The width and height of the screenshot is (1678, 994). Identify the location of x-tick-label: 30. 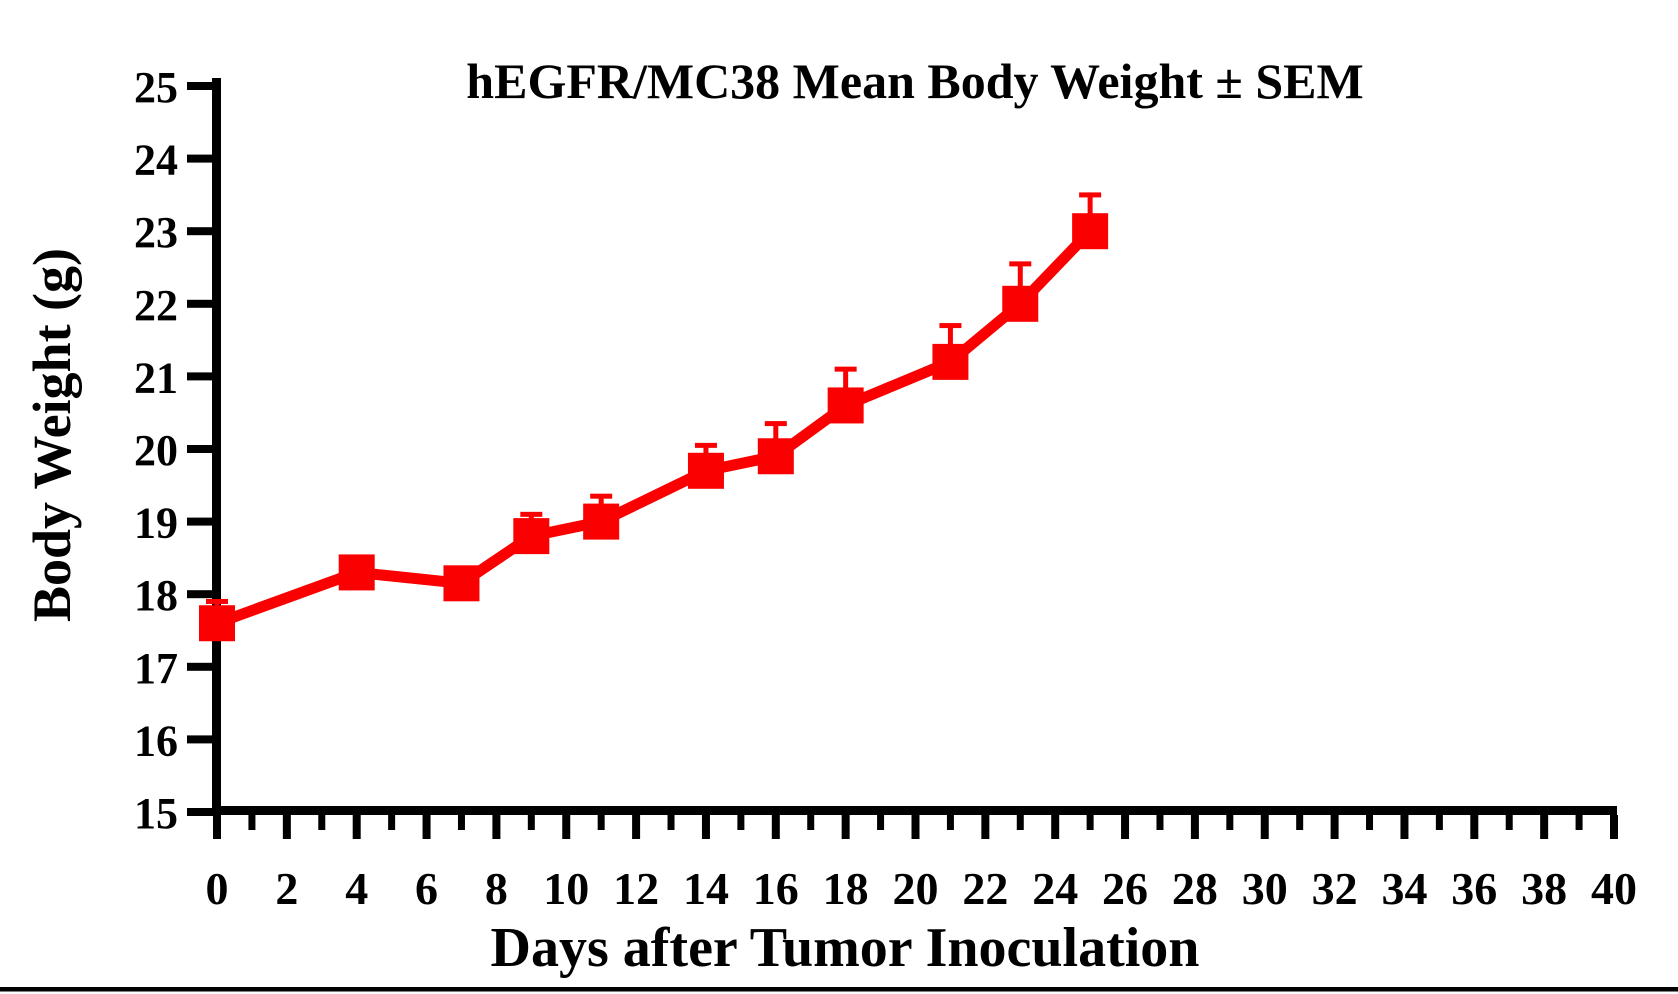
(1265, 888).